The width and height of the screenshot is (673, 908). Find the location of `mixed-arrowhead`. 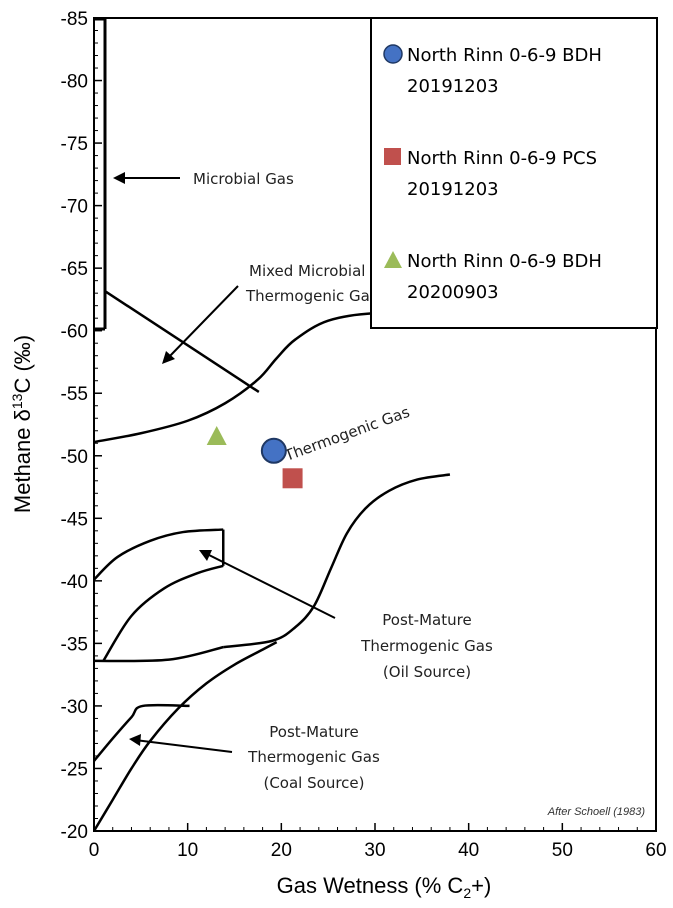

mixed-arrowhead is located at coordinates (168, 357).